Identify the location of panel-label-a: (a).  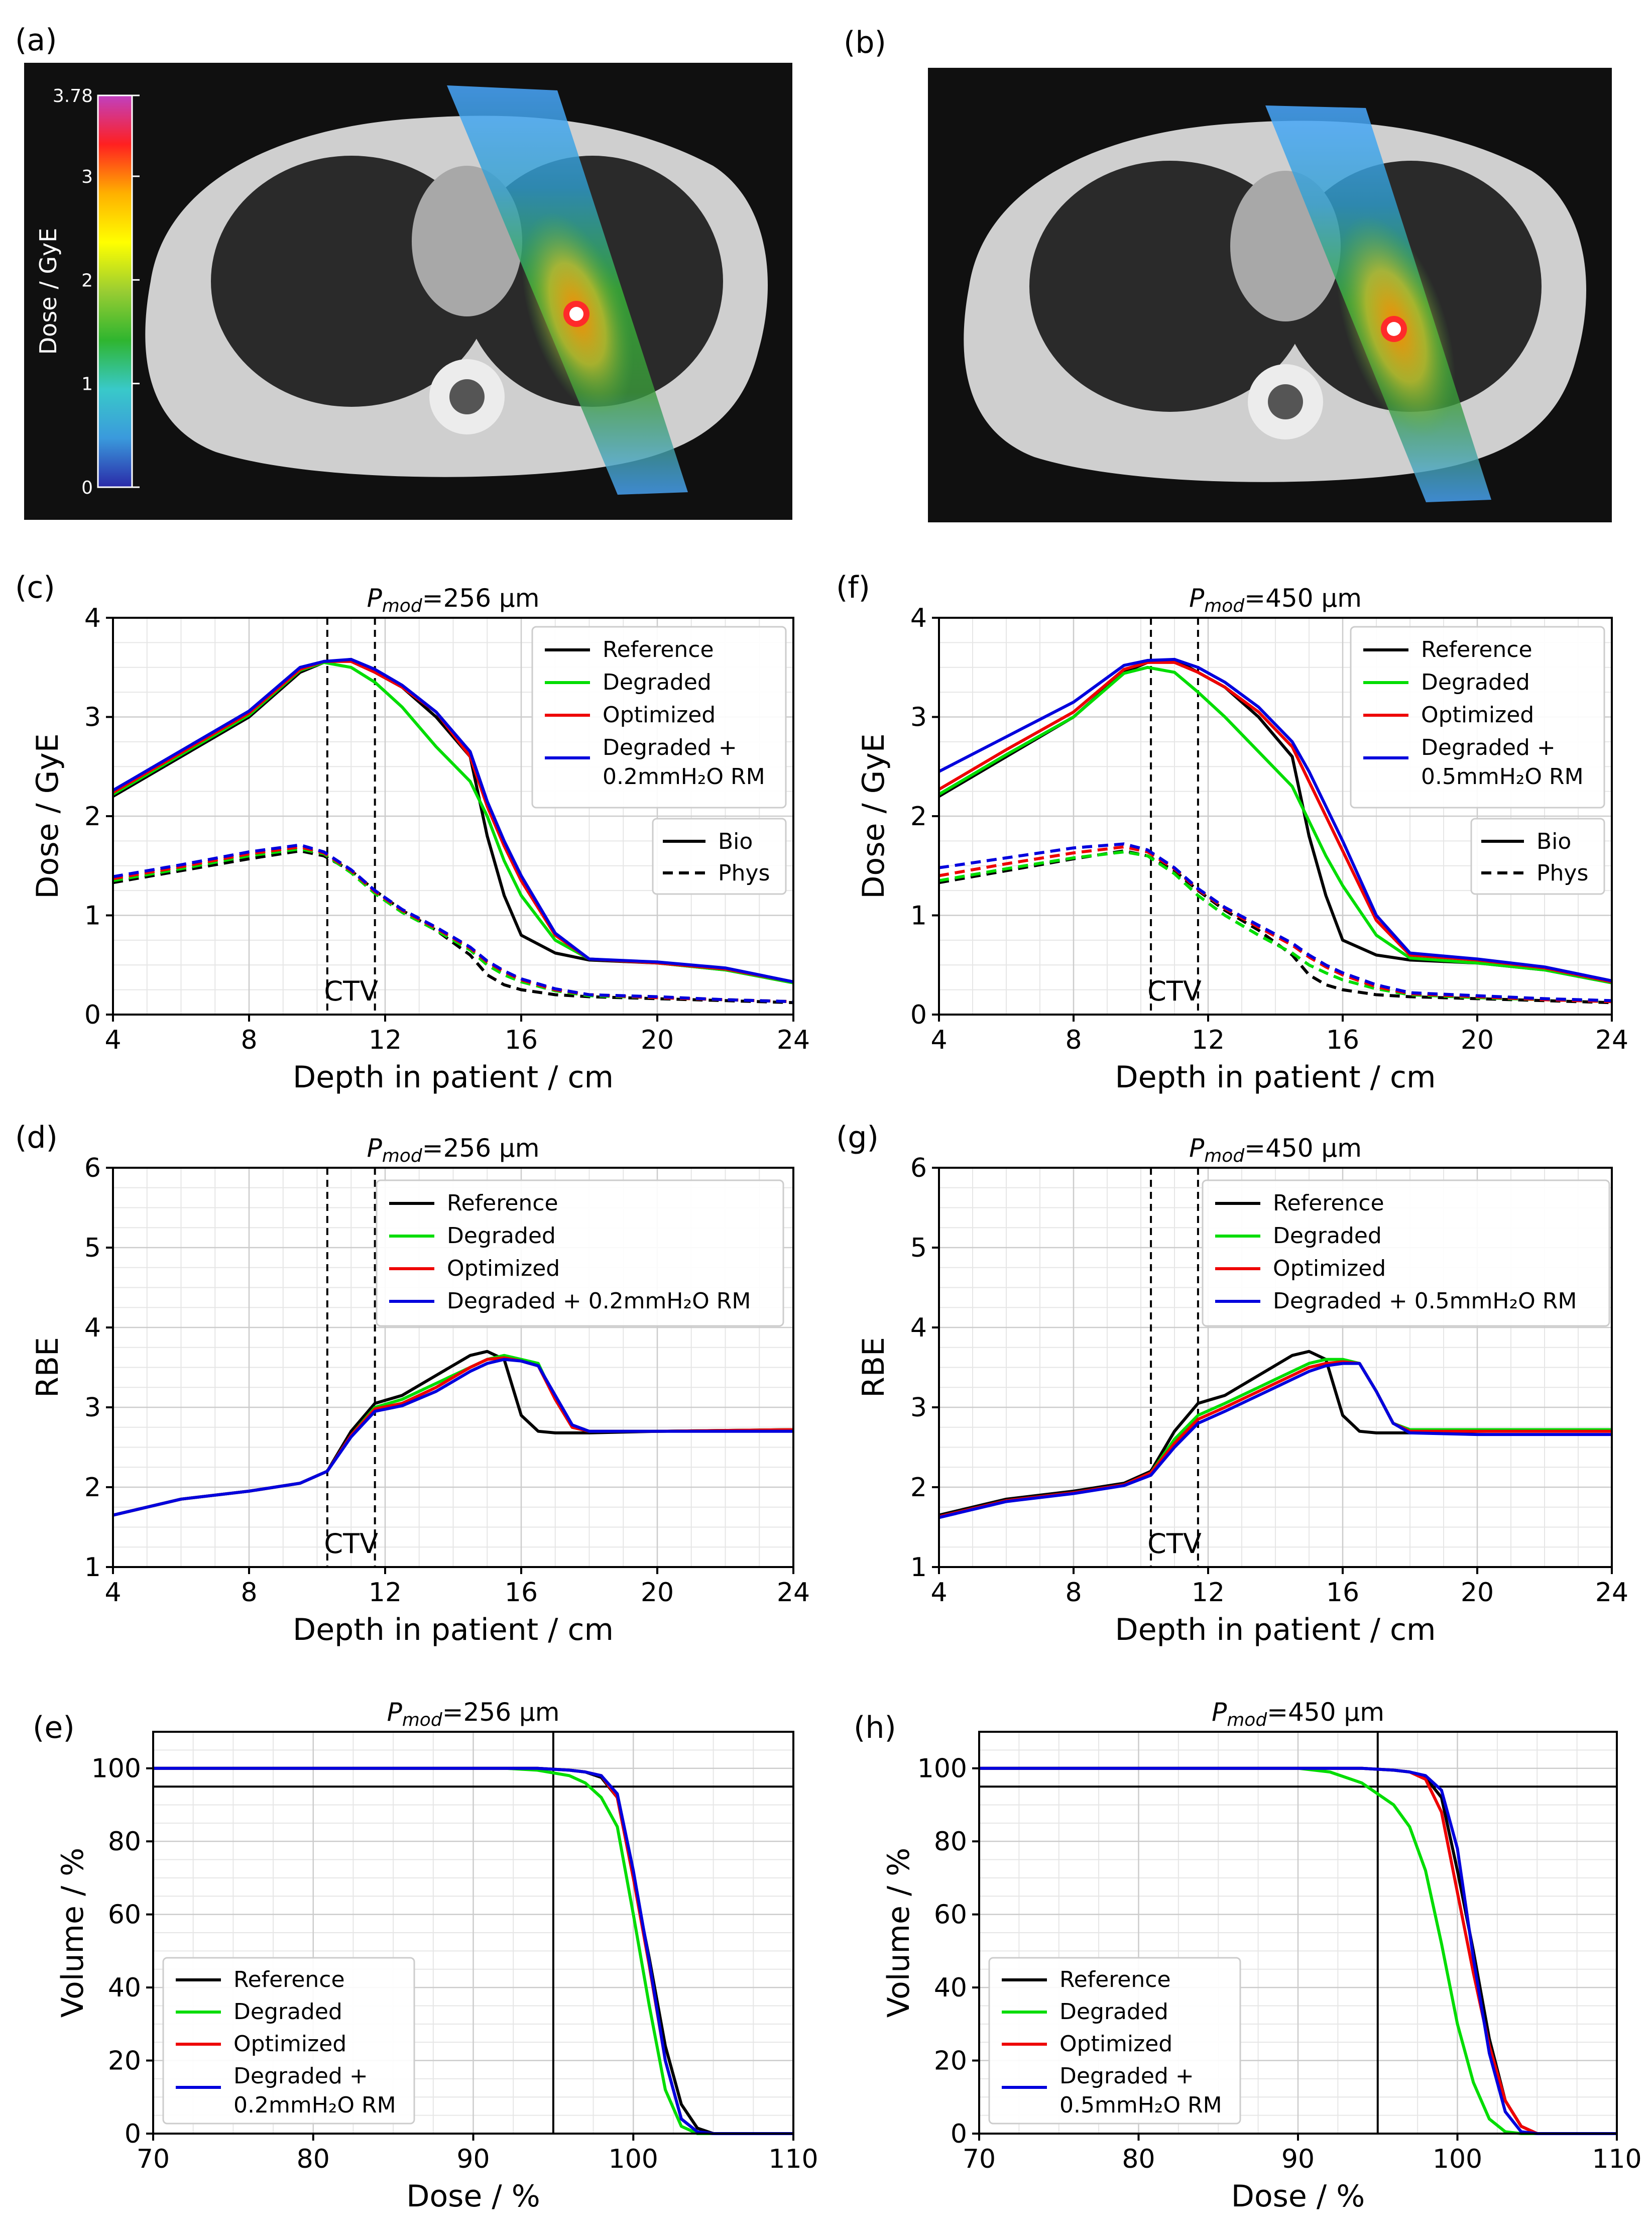
(36, 40).